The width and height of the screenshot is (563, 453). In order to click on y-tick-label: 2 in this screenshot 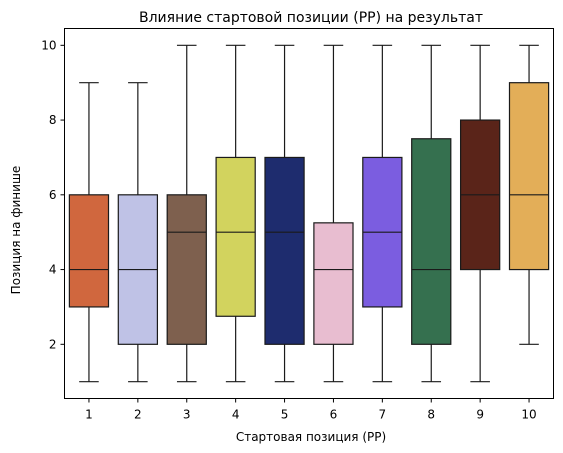, I will do `click(53, 344)`.